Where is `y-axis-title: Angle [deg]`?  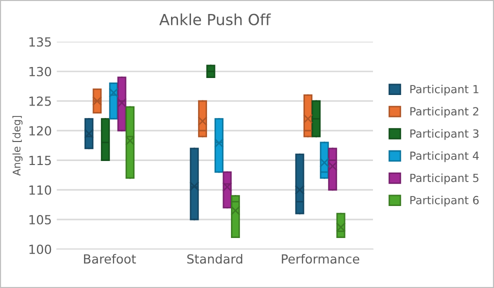
y-axis-title: Angle [deg] is located at coordinates (17, 146).